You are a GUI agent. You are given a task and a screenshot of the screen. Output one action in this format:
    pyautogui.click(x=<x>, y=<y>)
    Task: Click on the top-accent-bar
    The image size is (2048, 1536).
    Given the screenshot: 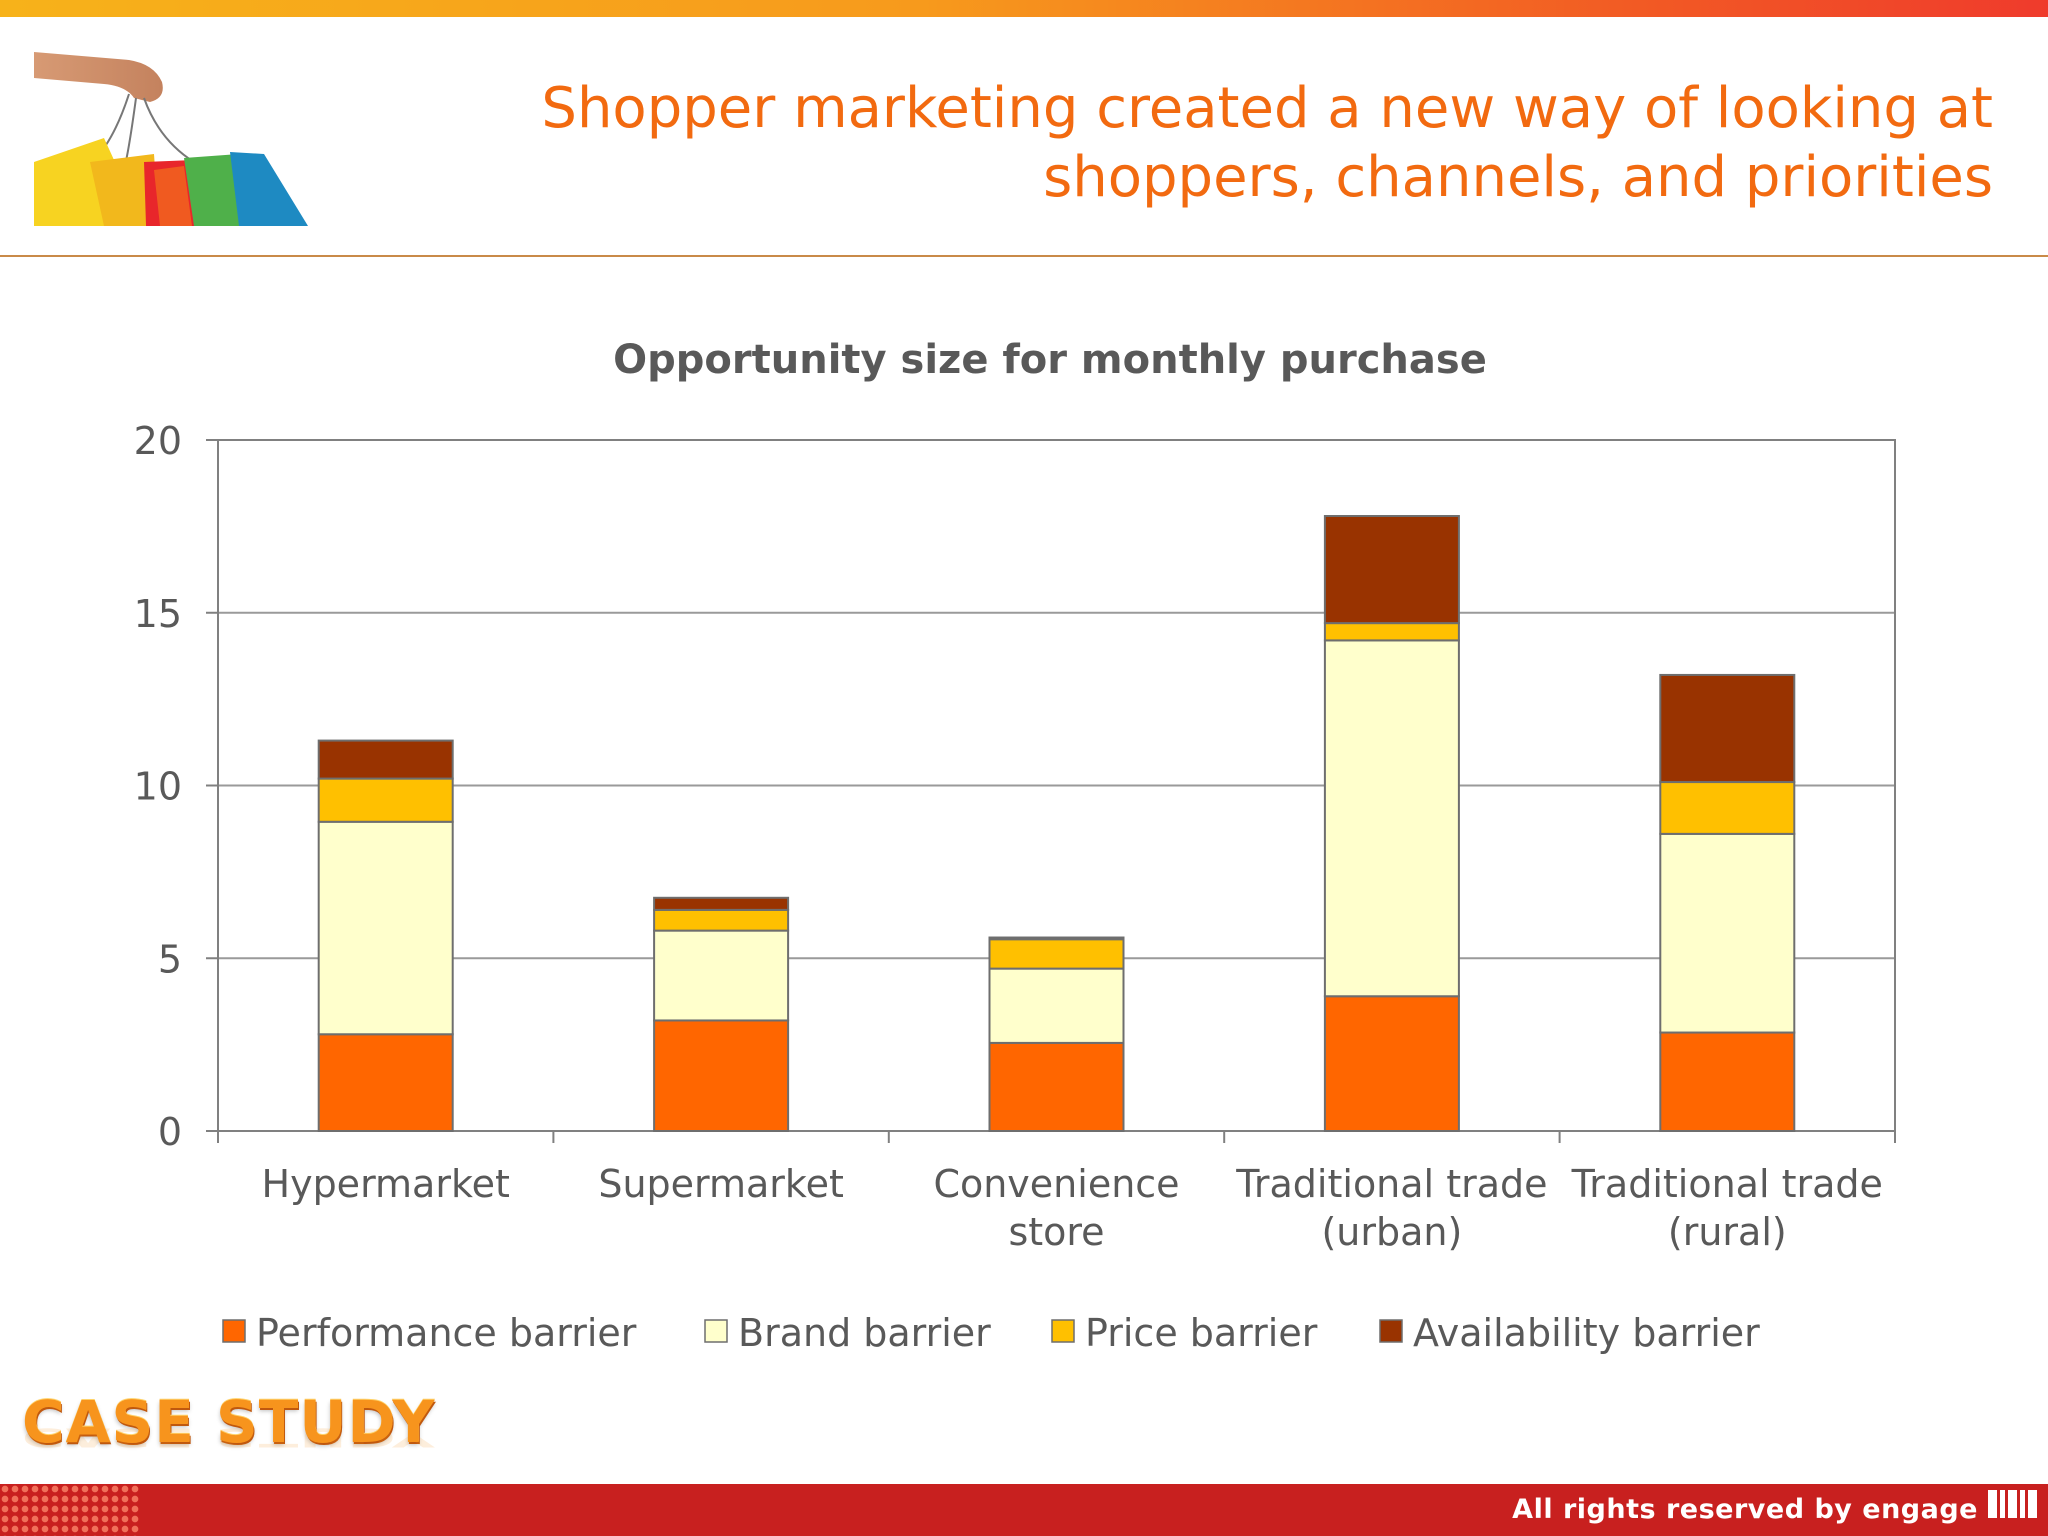 What is the action you would take?
    pyautogui.click(x=1024, y=8)
    